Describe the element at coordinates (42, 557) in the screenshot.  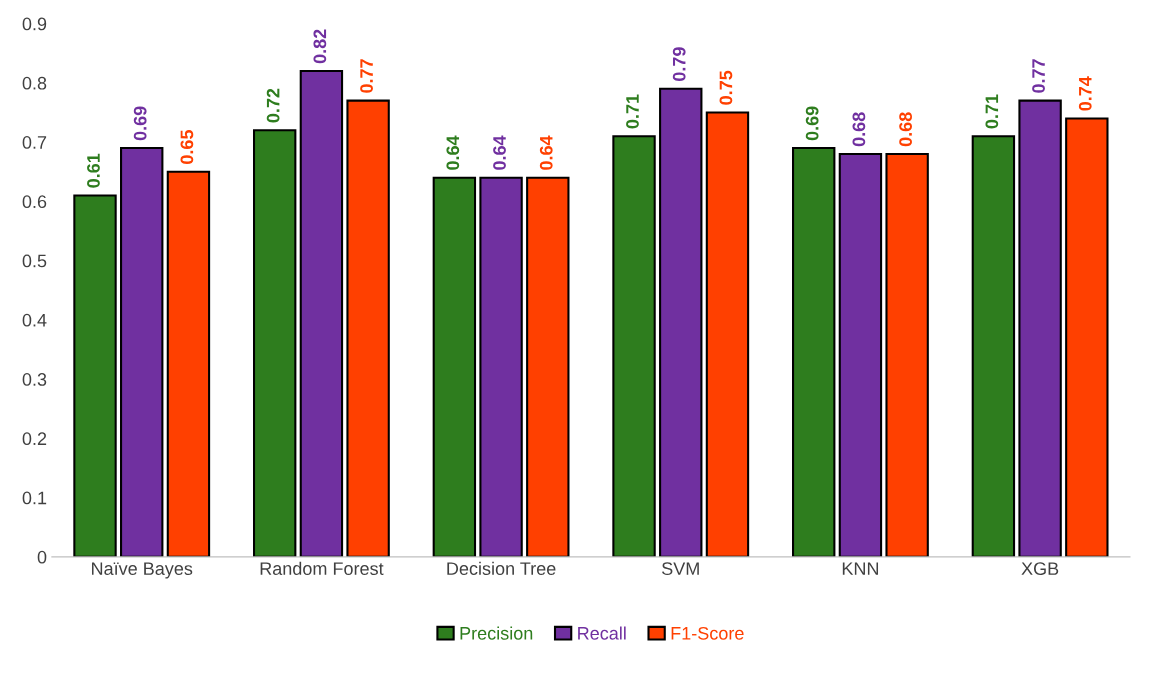
I see `y-tick-label: 0` at that location.